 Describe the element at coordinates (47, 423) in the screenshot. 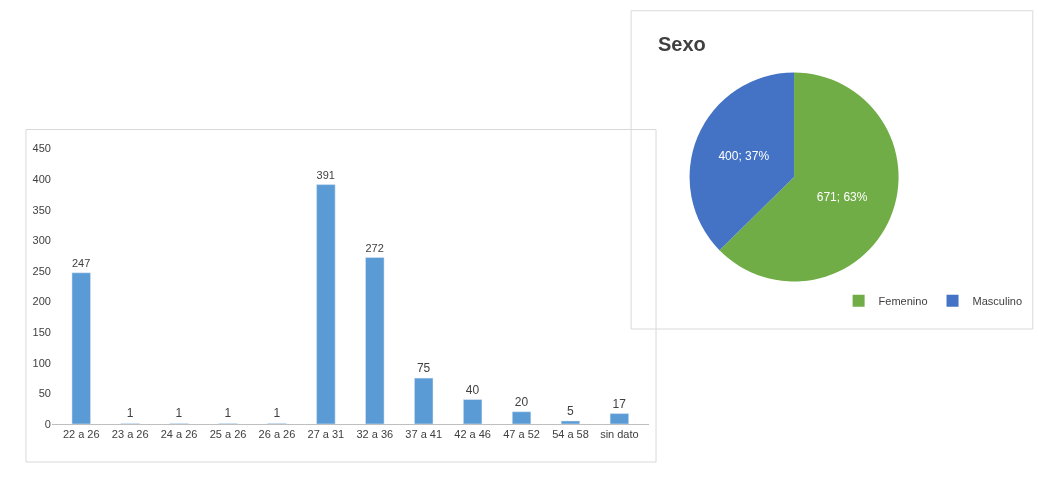

I see `y-tick-label: 0` at that location.